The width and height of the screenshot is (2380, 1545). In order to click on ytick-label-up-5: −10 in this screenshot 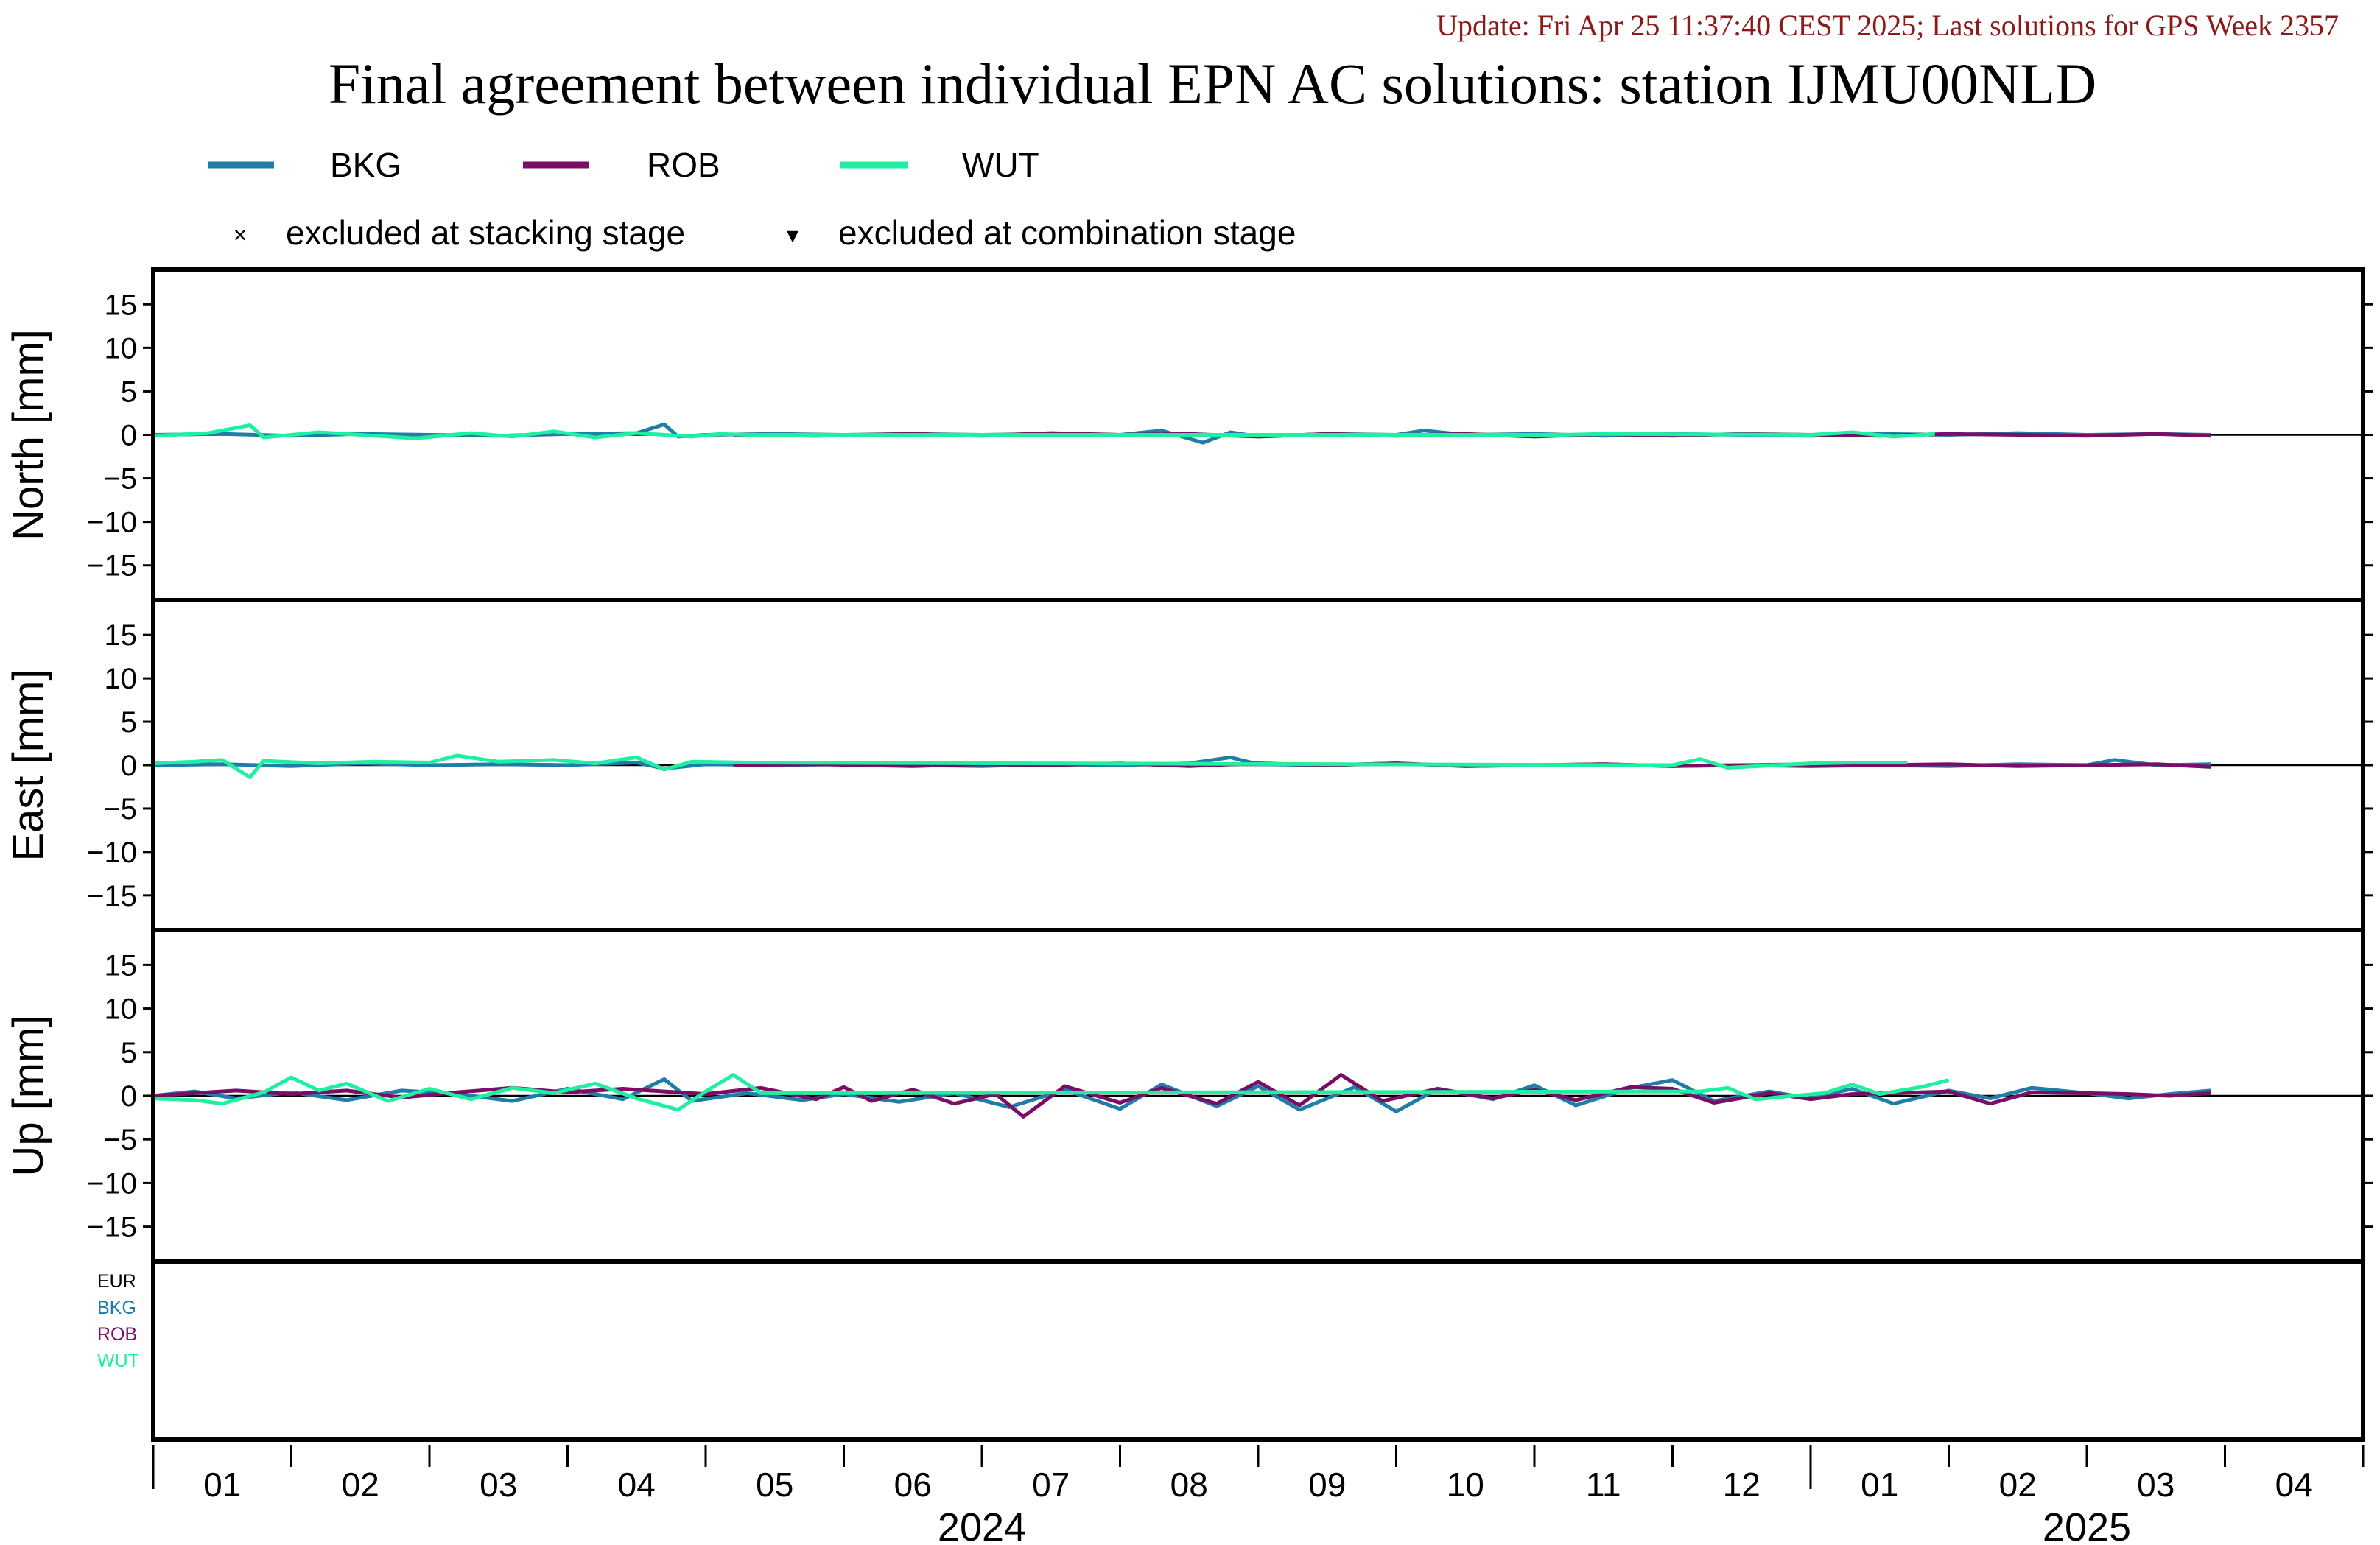, I will do `click(112, 1184)`.